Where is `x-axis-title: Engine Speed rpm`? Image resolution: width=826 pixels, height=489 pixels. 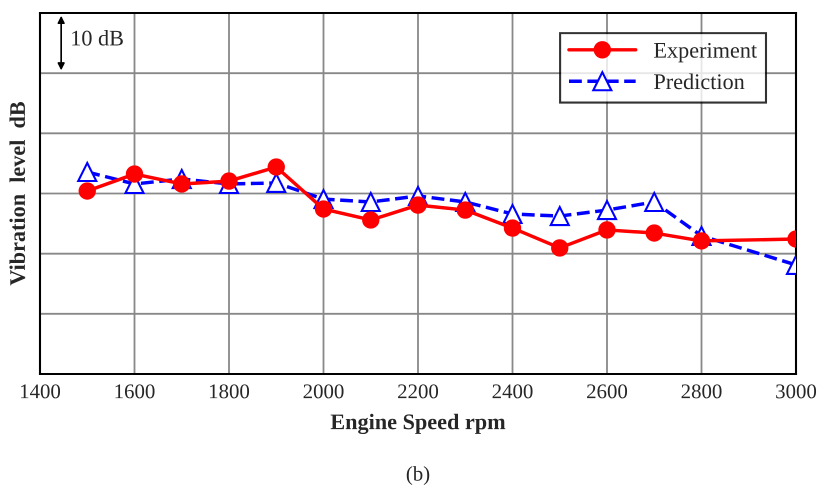
x-axis-title: Engine Speed rpm is located at coordinates (418, 424).